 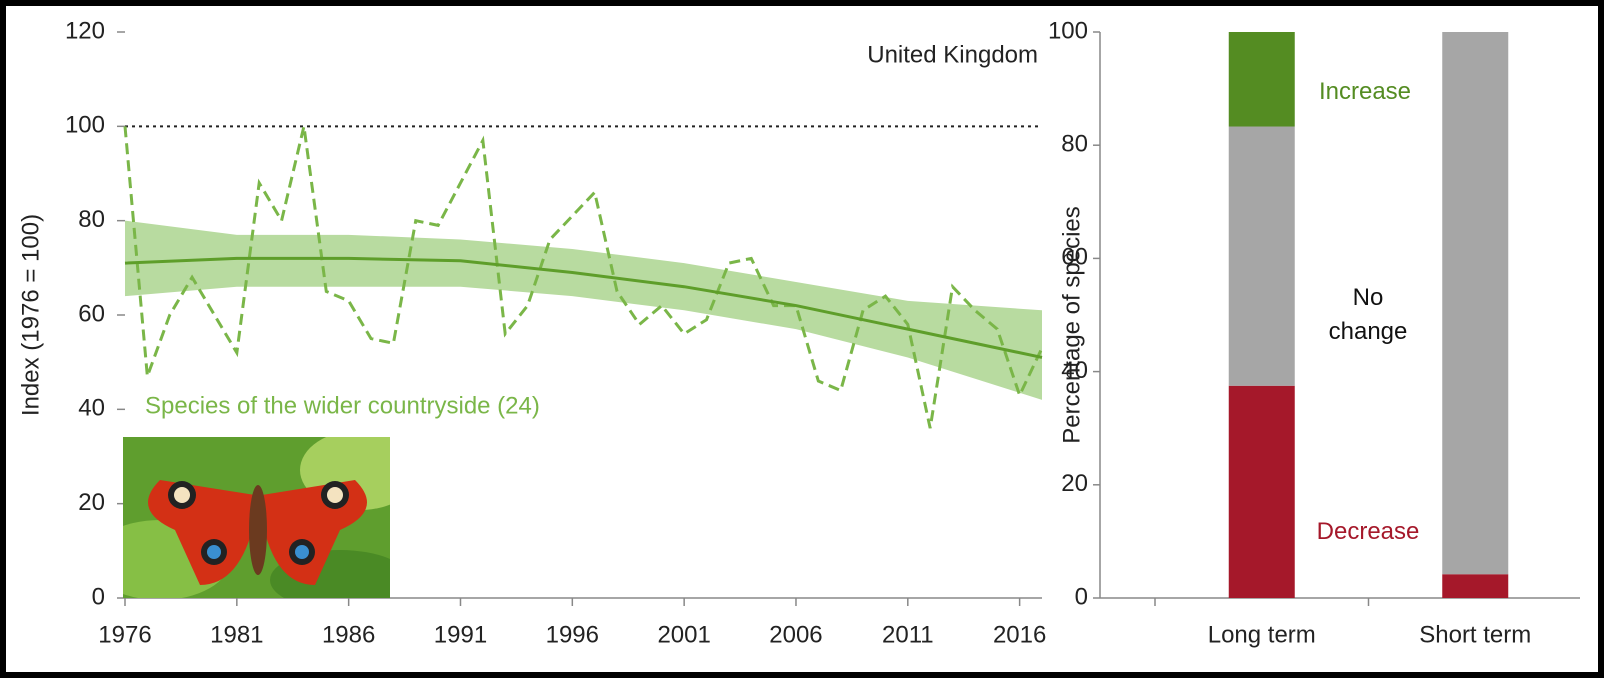 I want to click on x-tick-label: Long term, so click(x=1262, y=634).